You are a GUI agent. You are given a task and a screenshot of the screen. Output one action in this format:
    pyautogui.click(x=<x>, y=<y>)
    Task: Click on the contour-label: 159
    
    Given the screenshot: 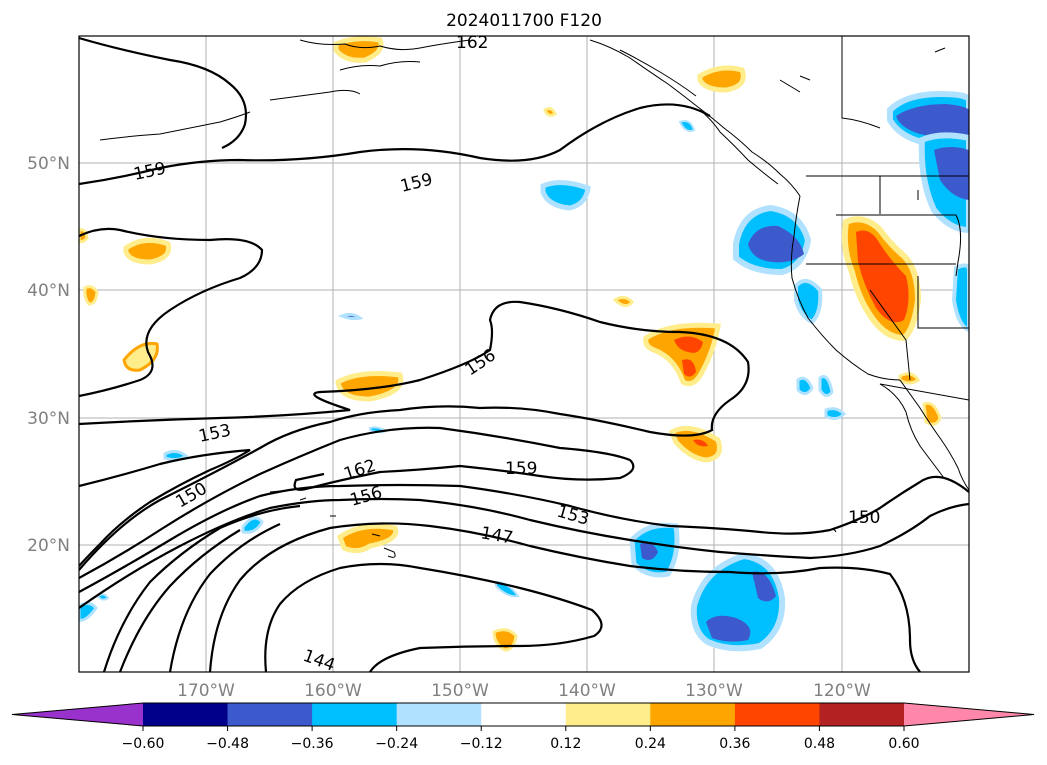 What is the action you would take?
    pyautogui.click(x=521, y=469)
    